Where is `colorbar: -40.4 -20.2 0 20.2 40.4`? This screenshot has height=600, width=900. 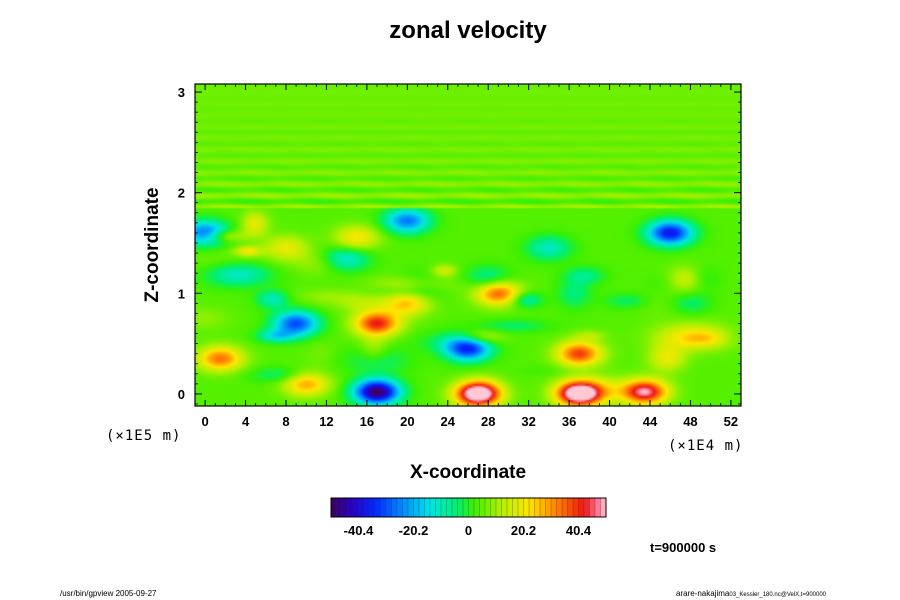 colorbar: -40.4 -20.2 0 20.2 40.4 is located at coordinates (468, 517).